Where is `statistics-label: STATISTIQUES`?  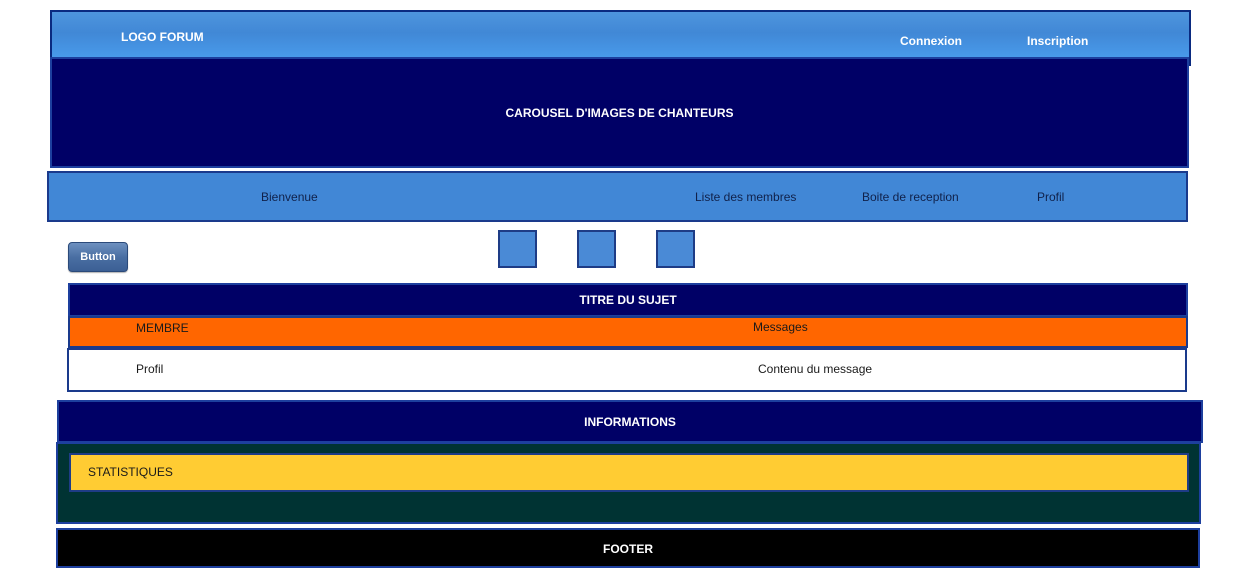
statistics-label: STATISTIQUES is located at coordinates (130, 472).